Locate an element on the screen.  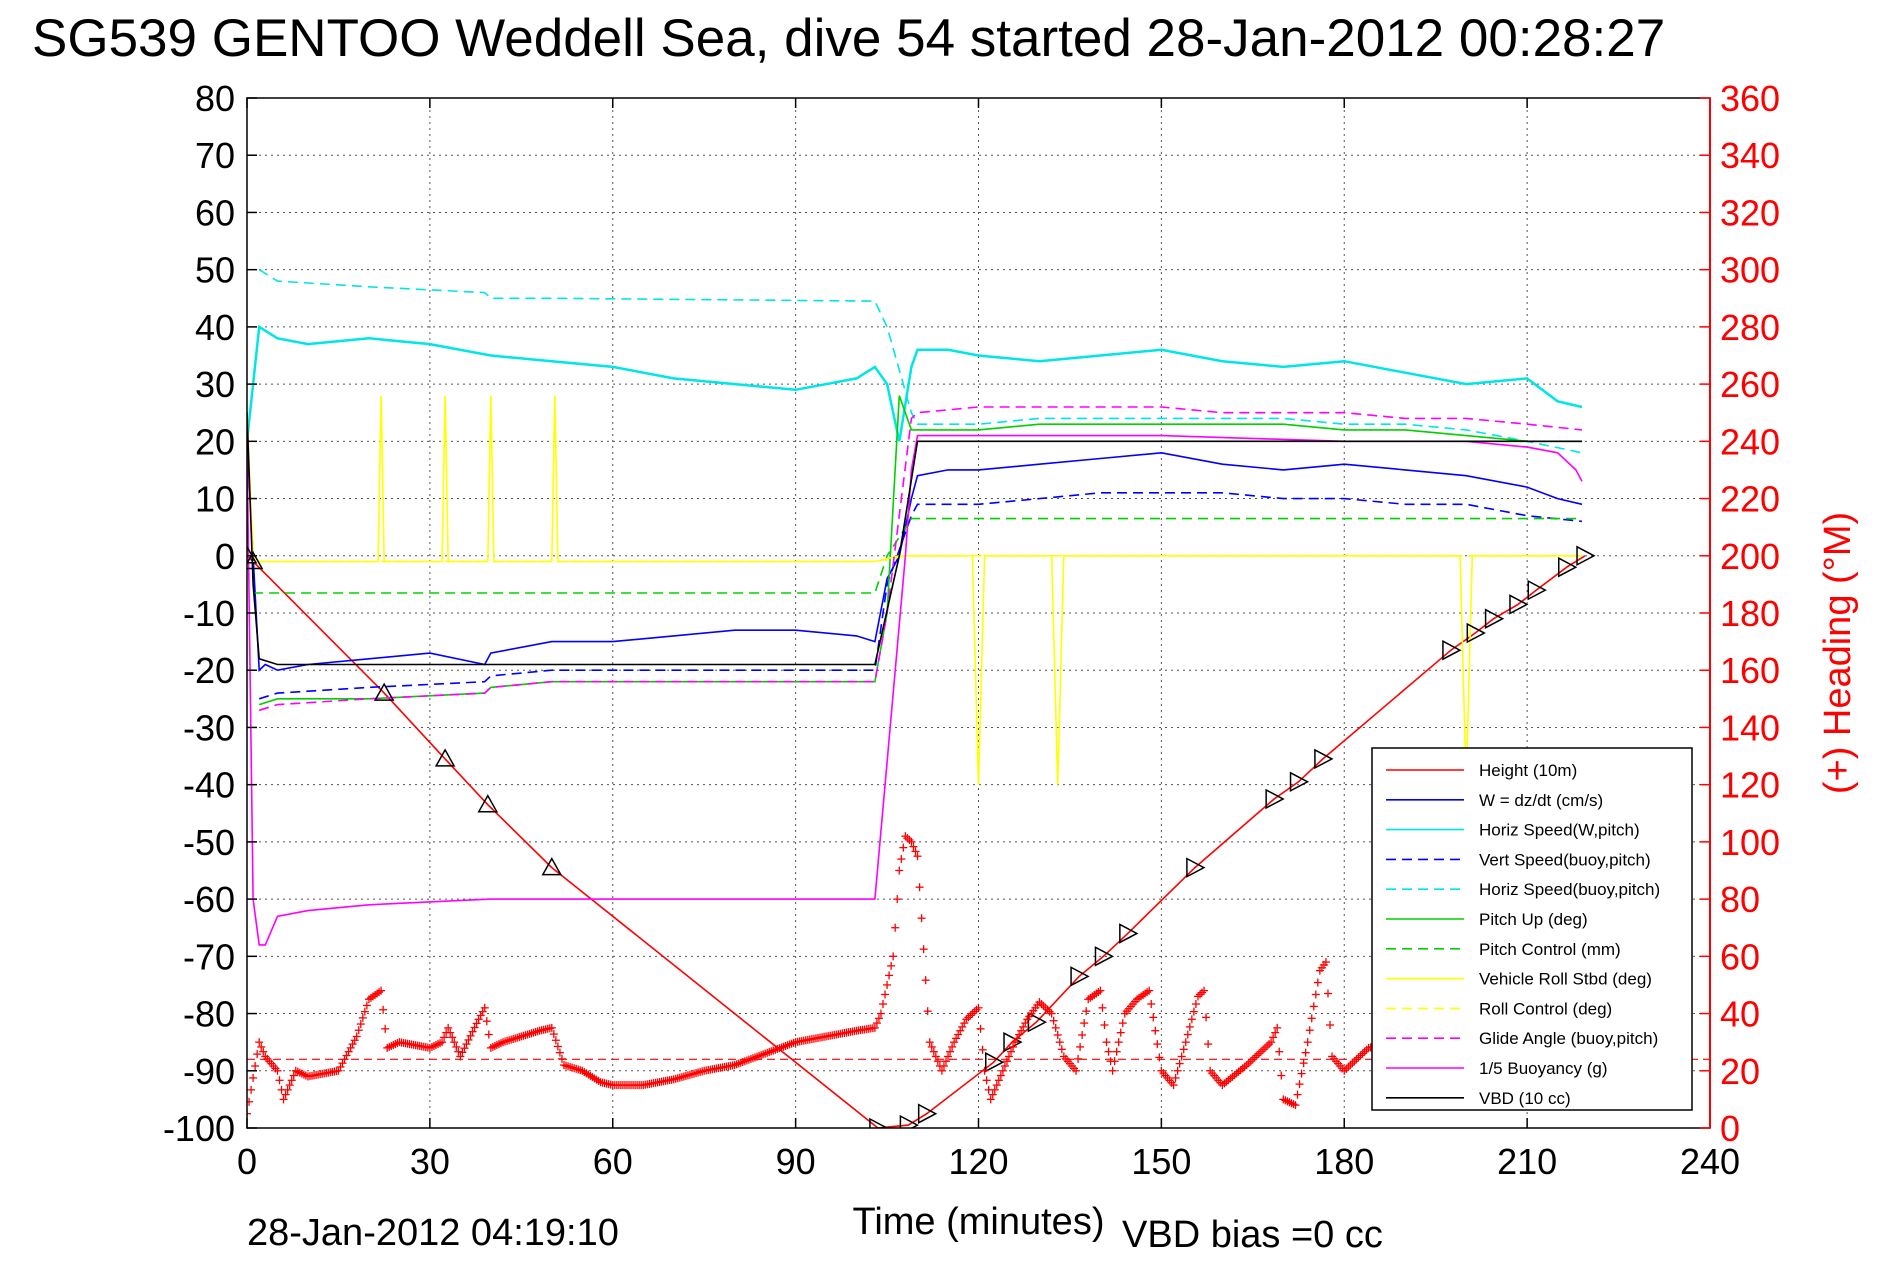
y-tick-label: 30 is located at coordinates (215, 384).